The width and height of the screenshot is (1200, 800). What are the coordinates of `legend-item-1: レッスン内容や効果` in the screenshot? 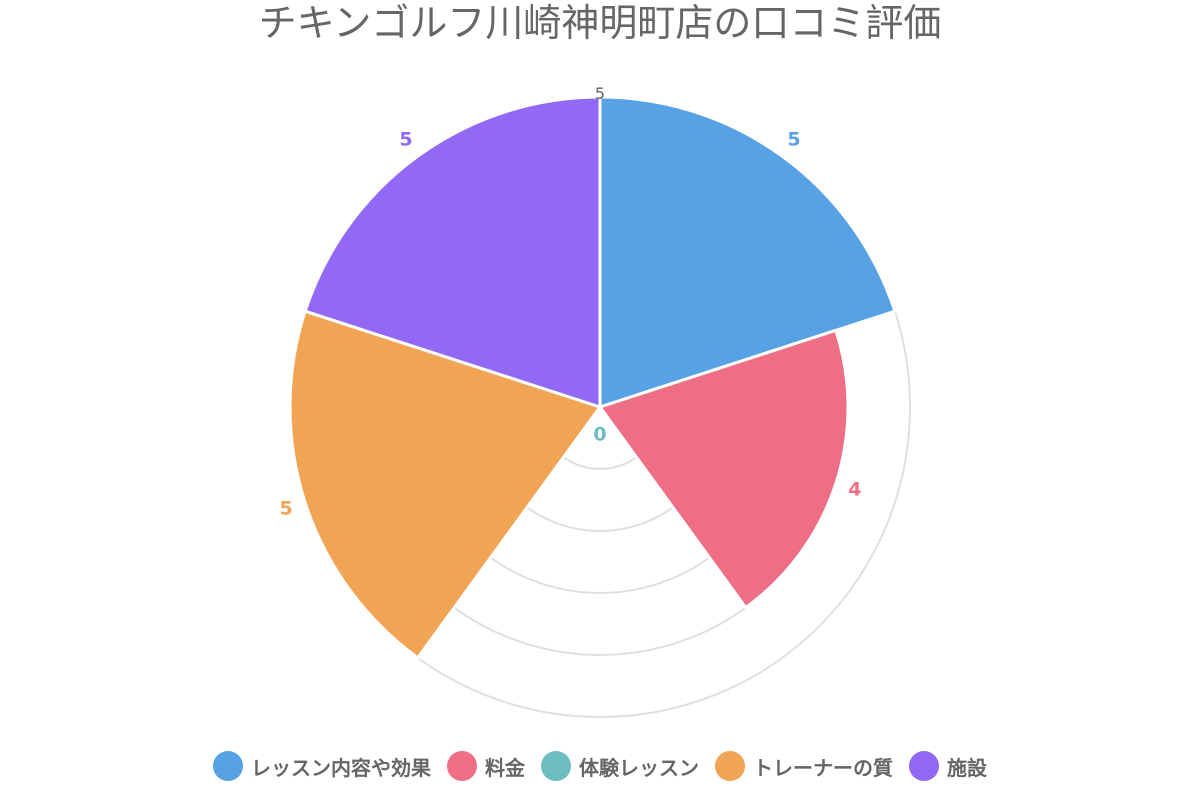 It's located at (322, 766).